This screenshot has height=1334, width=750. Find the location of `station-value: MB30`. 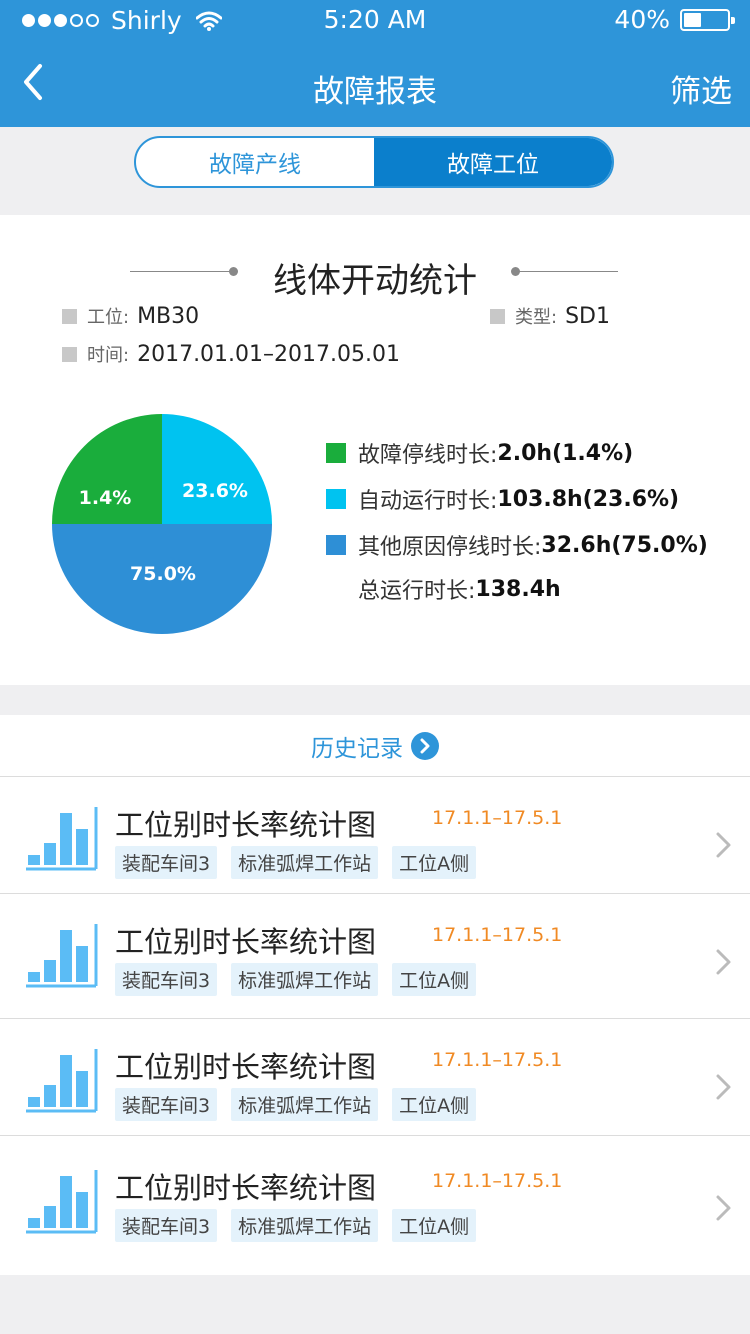

station-value: MB30 is located at coordinates (168, 316).